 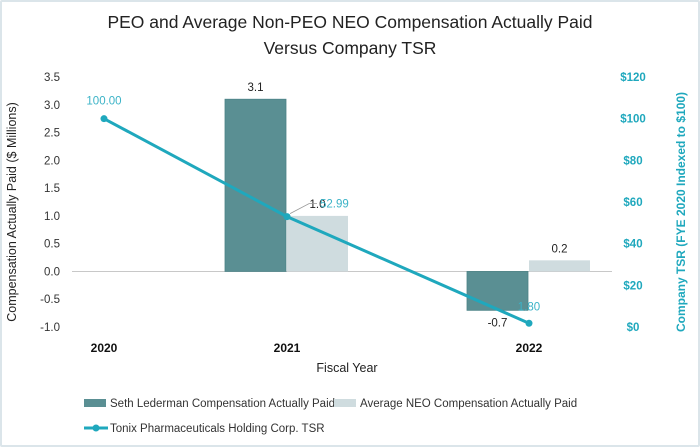 I want to click on y-axis-title: Compensation Actually Paid ($ Millions), so click(x=12, y=212).